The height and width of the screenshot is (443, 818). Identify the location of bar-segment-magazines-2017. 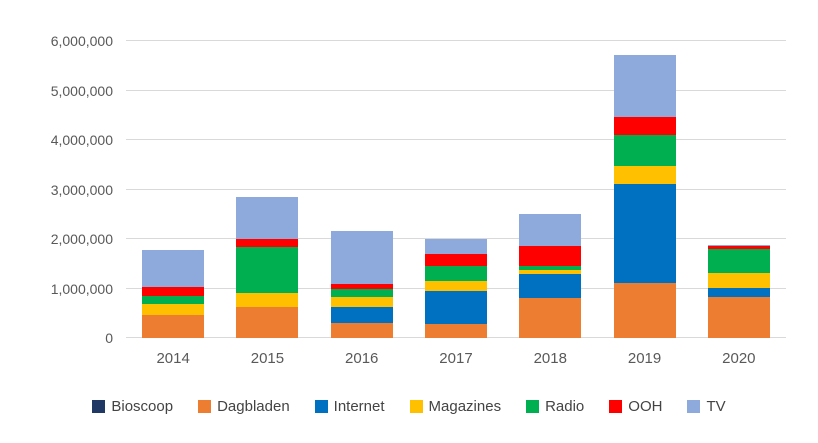
(455, 286).